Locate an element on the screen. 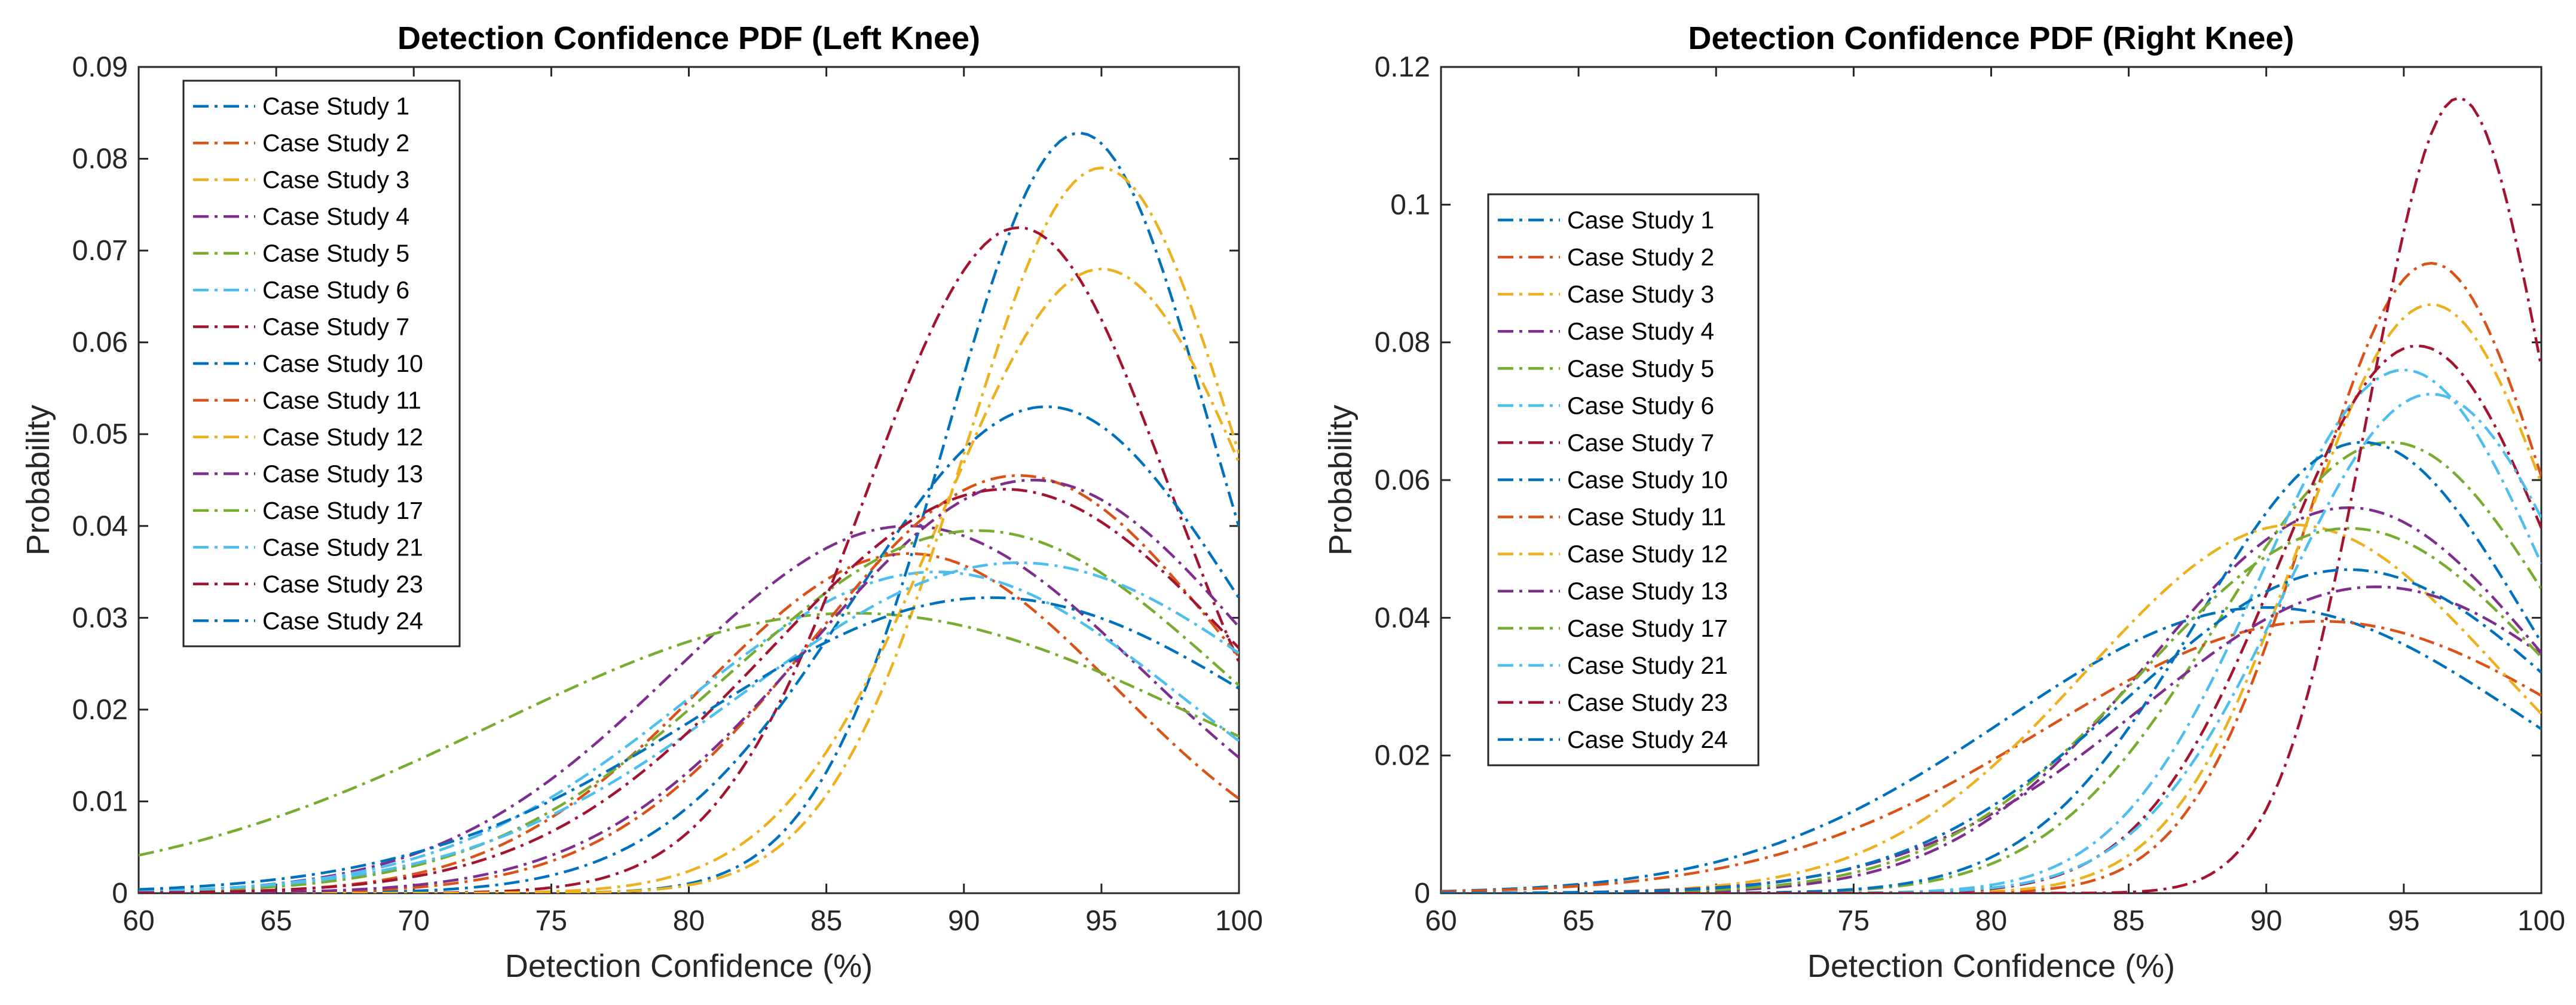  chart-title: Detection Confidence PDF (Right Knee) is located at coordinates (1991, 38).